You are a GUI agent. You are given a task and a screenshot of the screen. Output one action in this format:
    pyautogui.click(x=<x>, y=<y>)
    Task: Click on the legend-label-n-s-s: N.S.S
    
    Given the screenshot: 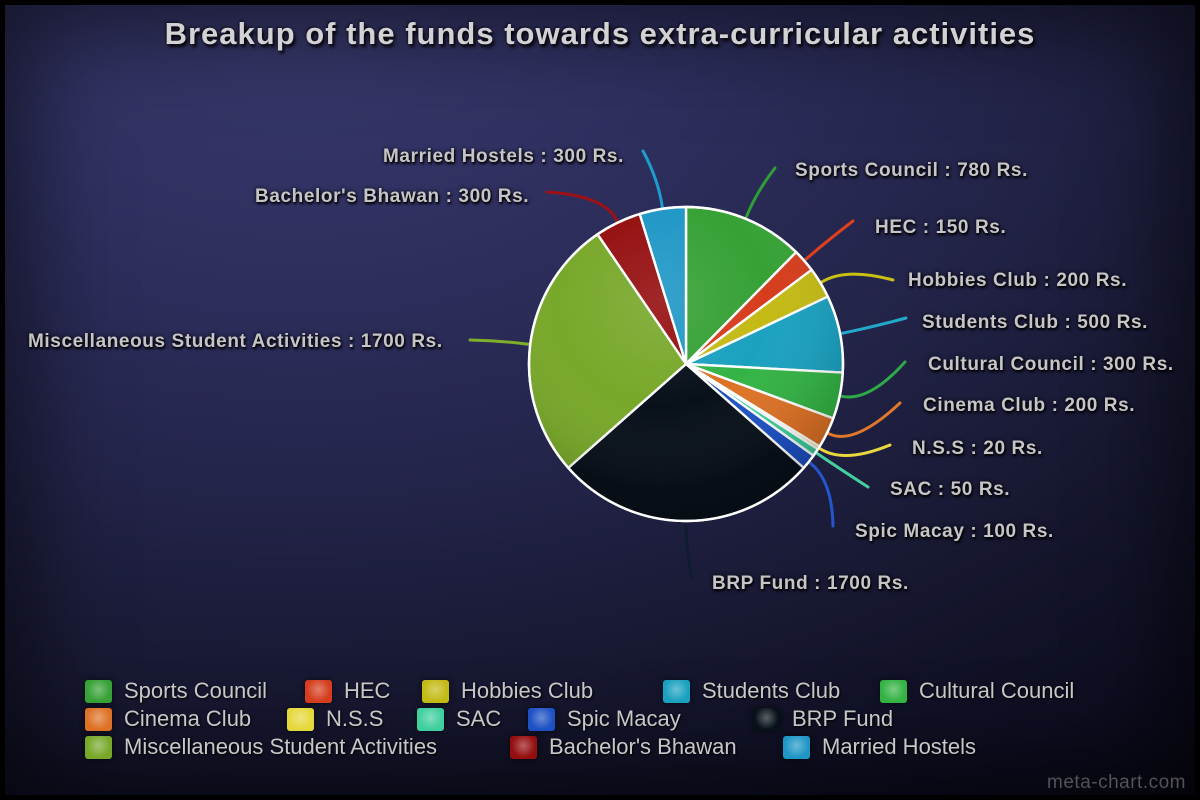 What is the action you would take?
    pyautogui.click(x=355, y=718)
    